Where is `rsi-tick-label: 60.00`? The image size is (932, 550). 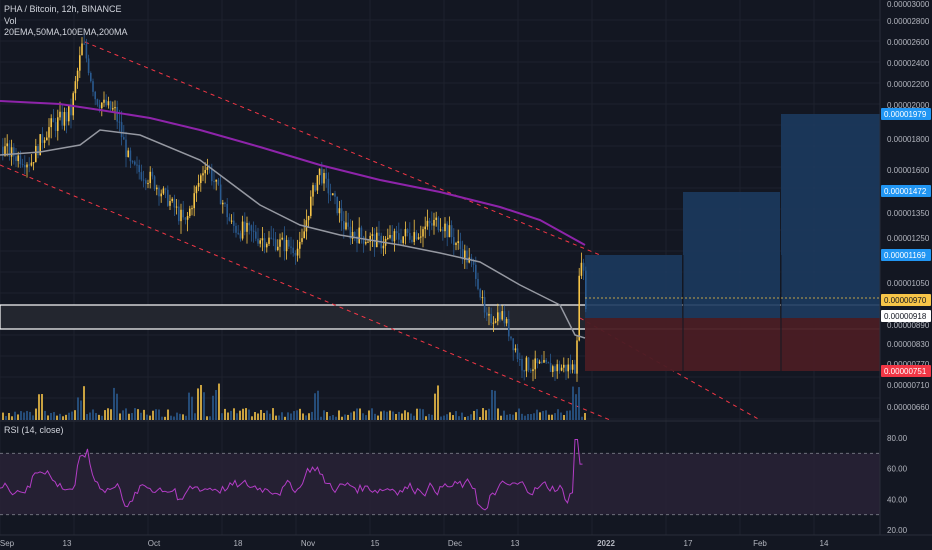
rsi-tick-label: 60.00 is located at coordinates (897, 469).